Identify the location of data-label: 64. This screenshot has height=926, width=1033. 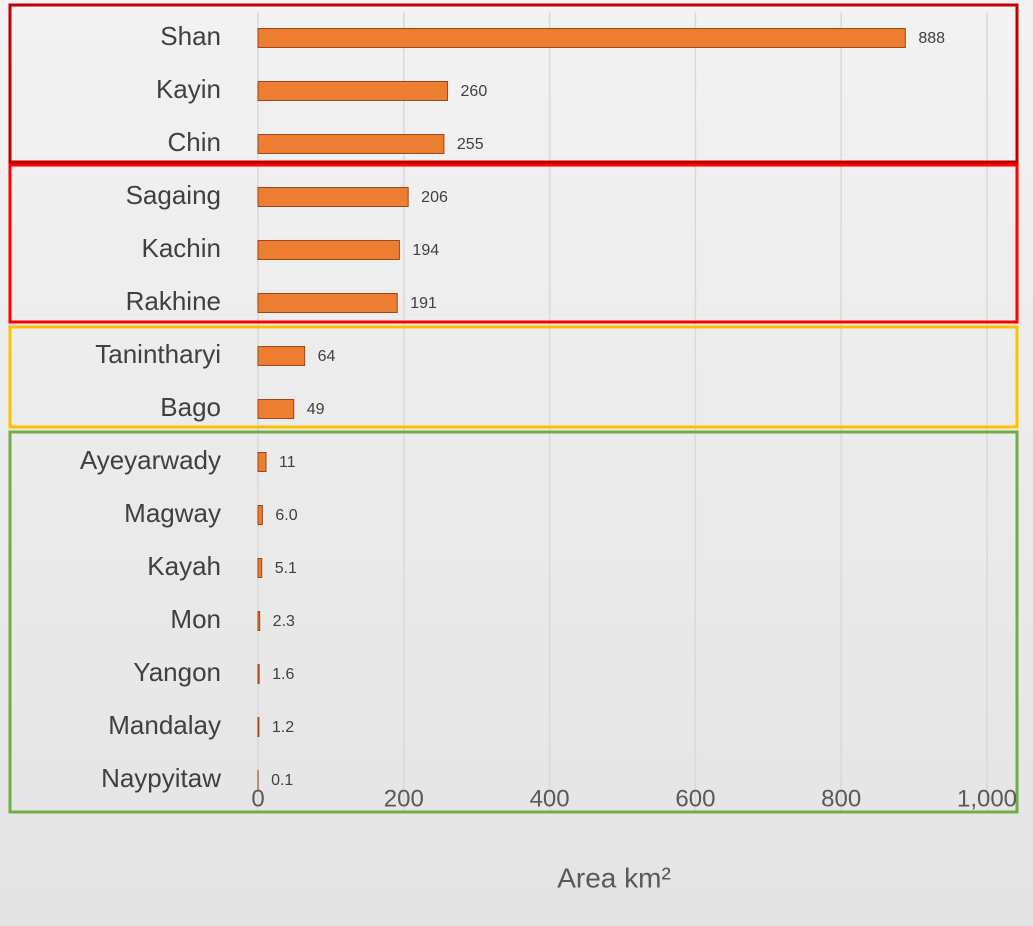
(327, 356).